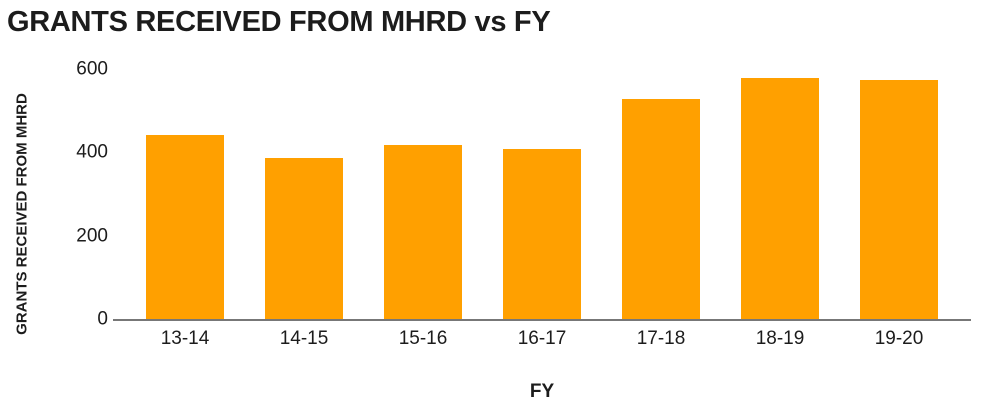  I want to click on x-tick-label: 16-17, so click(542, 338).